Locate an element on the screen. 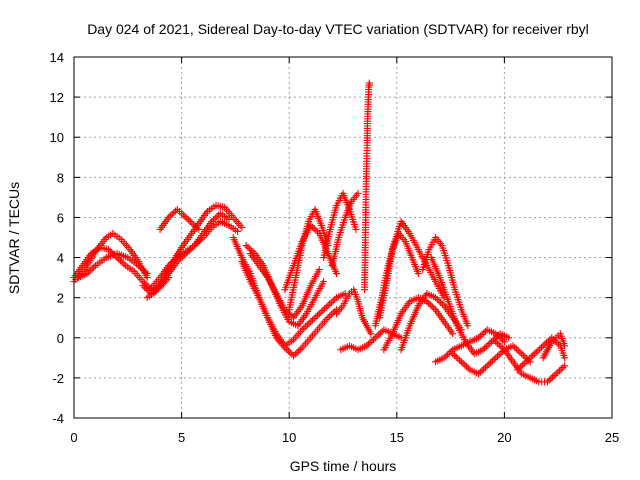  x-tick-label: 0 is located at coordinates (73, 437).